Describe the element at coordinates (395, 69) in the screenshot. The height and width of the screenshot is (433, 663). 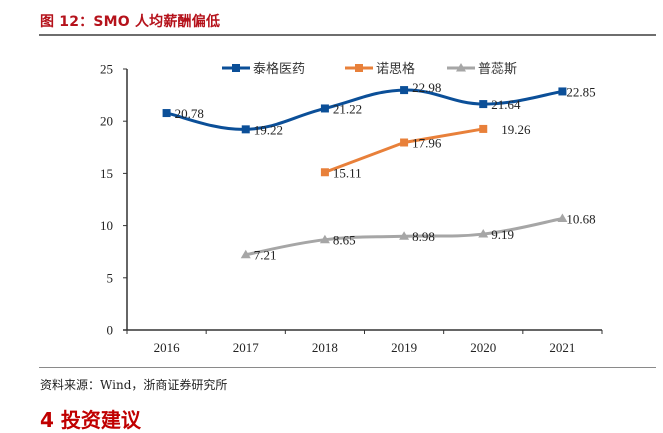
I see `legend-label: 诺思格` at that location.